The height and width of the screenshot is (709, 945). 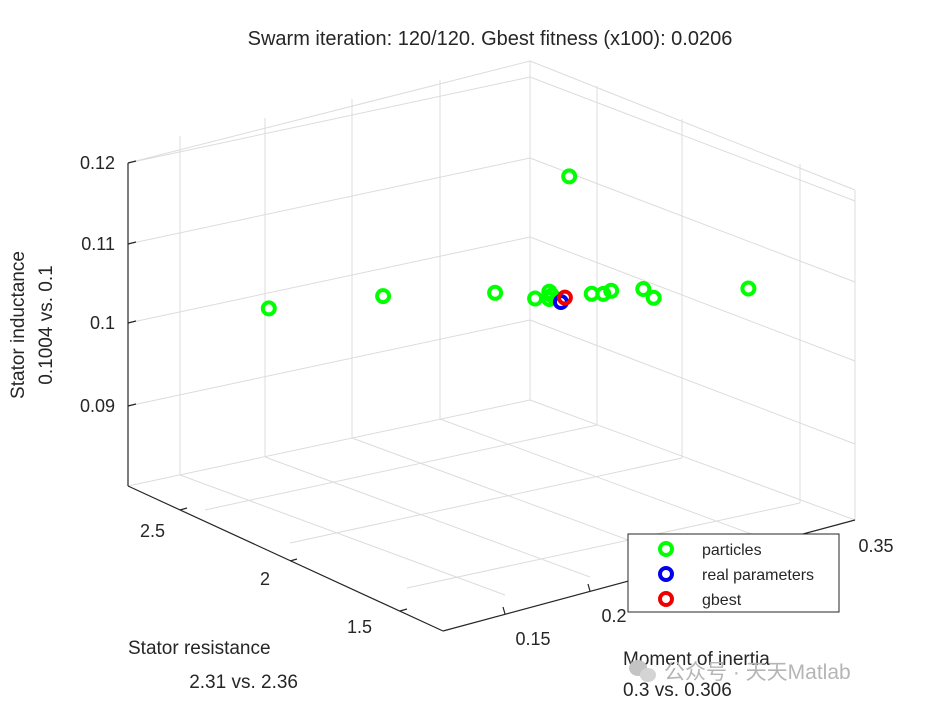 I want to click on x-axis-label: Moment of inertia 0.3 vs. 0.306, so click(x=696, y=675).